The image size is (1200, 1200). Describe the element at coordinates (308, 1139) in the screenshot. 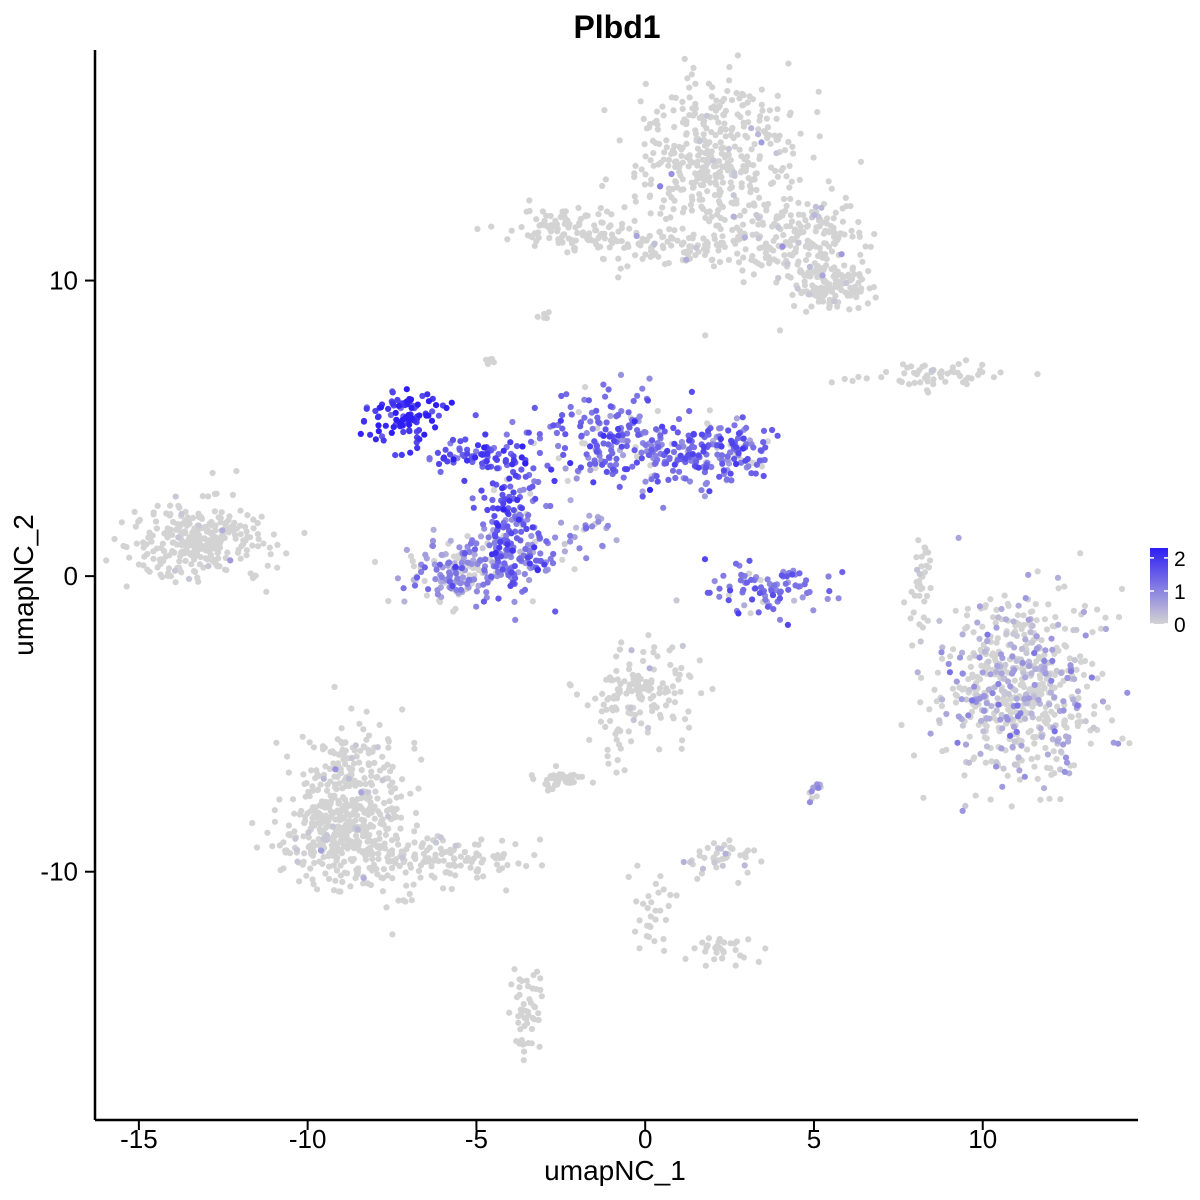

I see `x-tick-label: -10` at that location.